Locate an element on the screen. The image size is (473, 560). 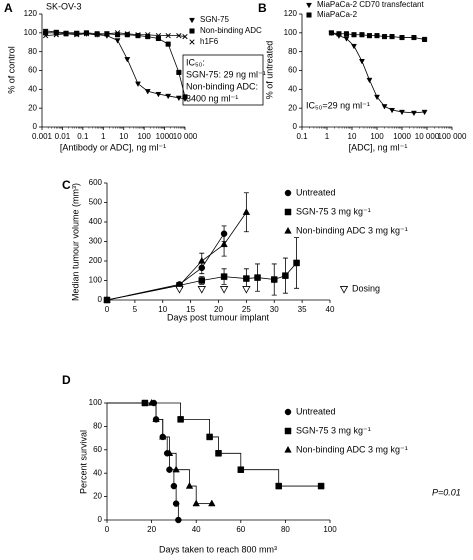
step-line is located at coordinates (195, 427).